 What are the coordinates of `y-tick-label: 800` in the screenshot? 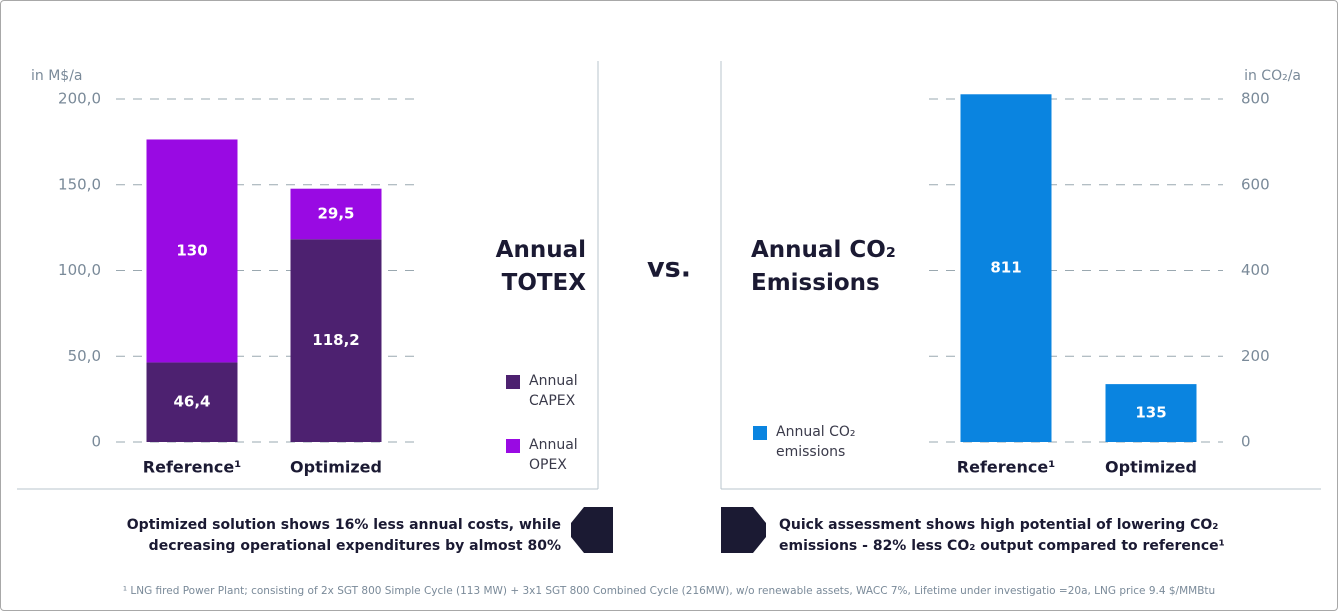 It's located at (1255, 99).